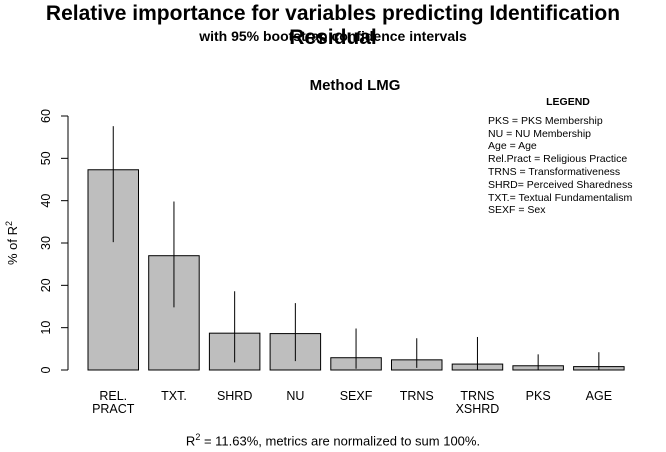  Describe the element at coordinates (545, 120) in the screenshot. I see `legend-entry: PKS = PKS Membership` at that location.